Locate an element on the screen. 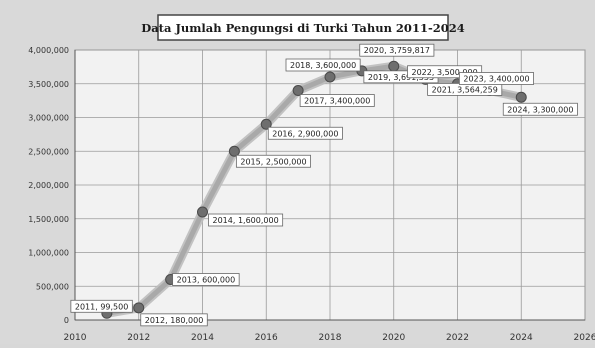 The height and width of the screenshot is (348, 595). x-tick-label: 2012 is located at coordinates (138, 338).